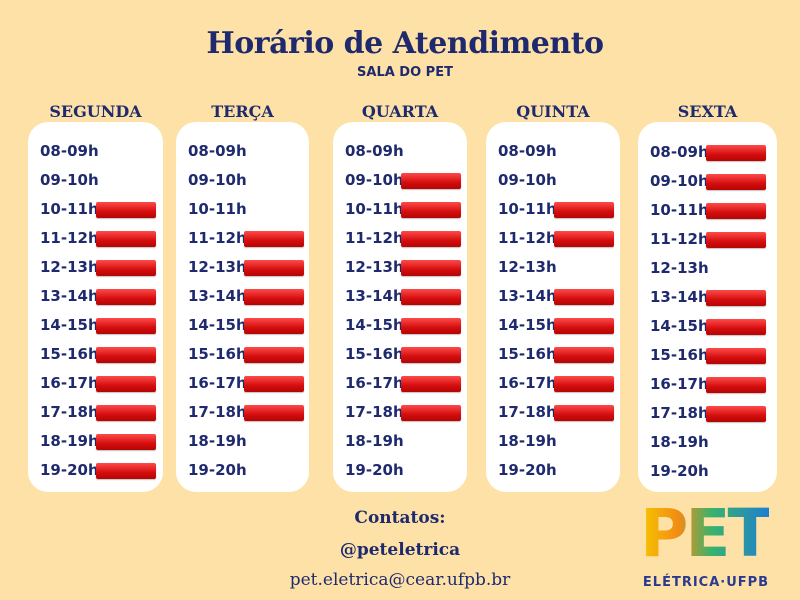  I want to click on day-label-4: SEXTA, so click(708, 111).